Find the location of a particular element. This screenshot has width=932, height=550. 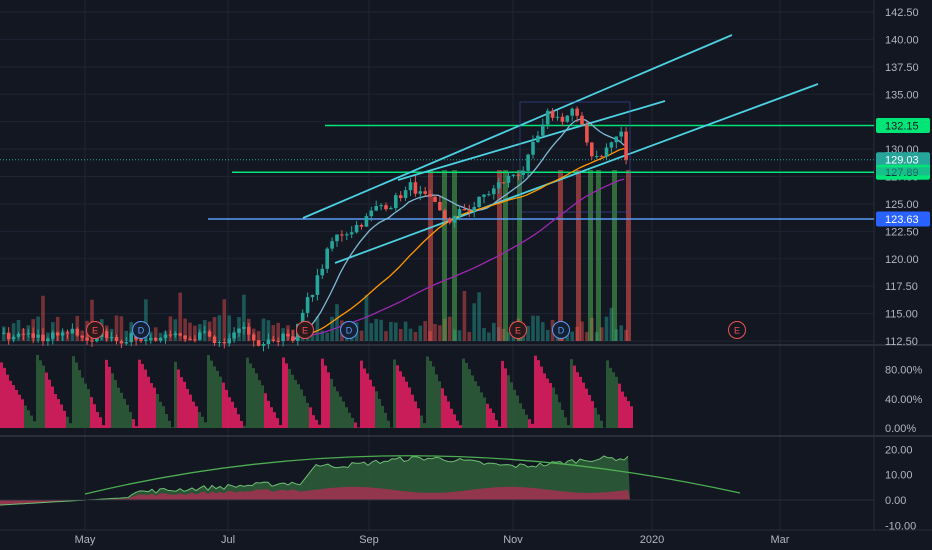

curve-line is located at coordinates (412, 475).